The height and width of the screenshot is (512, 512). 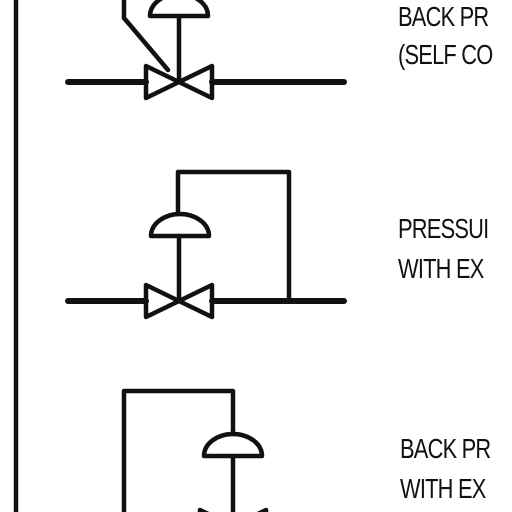 I want to click on symbol-label-3-line1: BACK PR, so click(x=445, y=448).